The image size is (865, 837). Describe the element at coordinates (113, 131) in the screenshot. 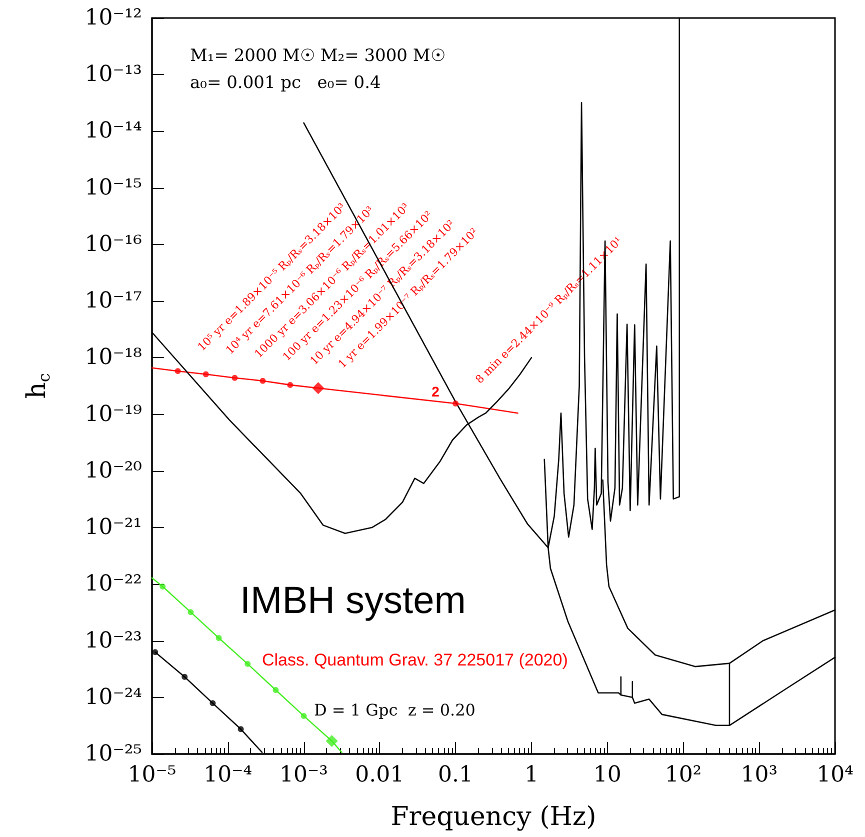

I see `y-tick-label: 10⁻¹⁴` at that location.